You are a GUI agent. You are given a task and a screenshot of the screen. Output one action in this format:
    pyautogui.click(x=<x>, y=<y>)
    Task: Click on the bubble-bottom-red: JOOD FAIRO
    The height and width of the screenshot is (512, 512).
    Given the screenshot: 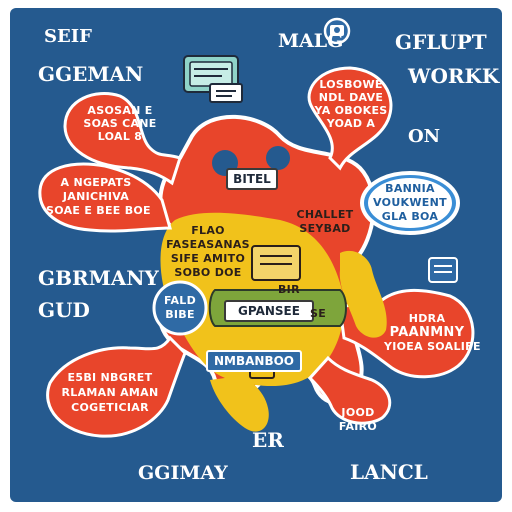 What is the action you would take?
    pyautogui.click(x=358, y=420)
    